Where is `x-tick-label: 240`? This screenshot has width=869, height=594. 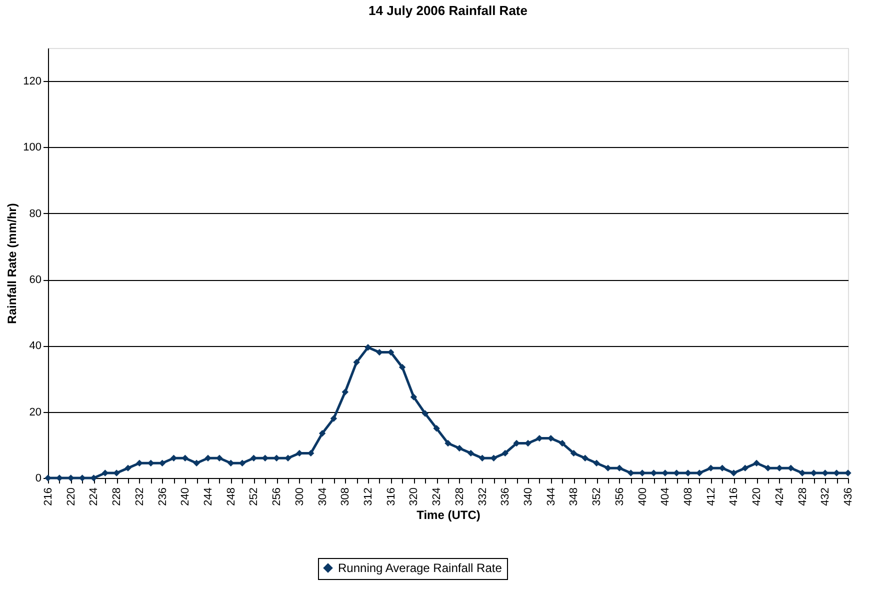
x-tick-label: 240 is located at coordinates (186, 497).